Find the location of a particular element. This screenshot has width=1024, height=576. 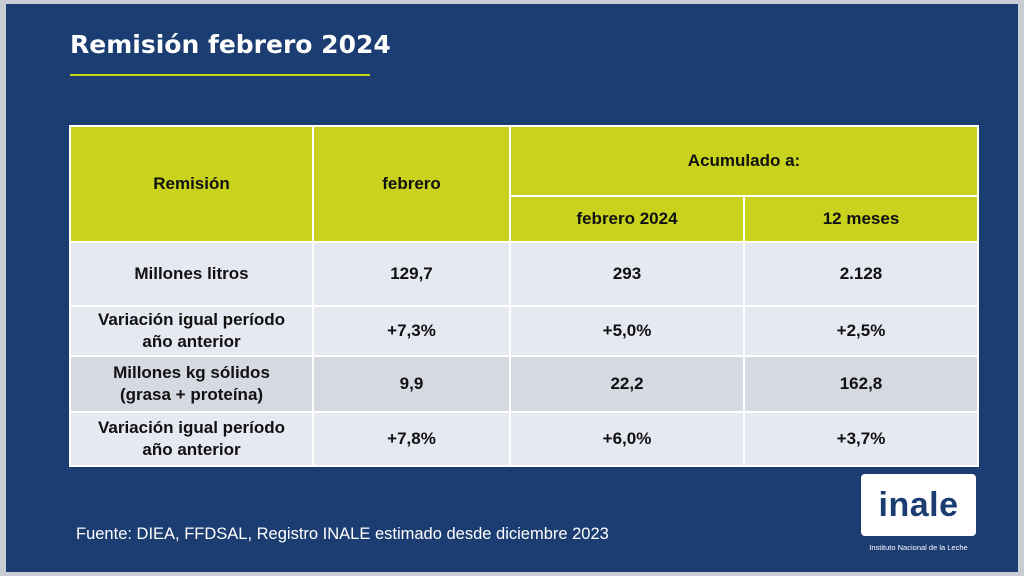

row-label: Millones litros is located at coordinates (191, 274).